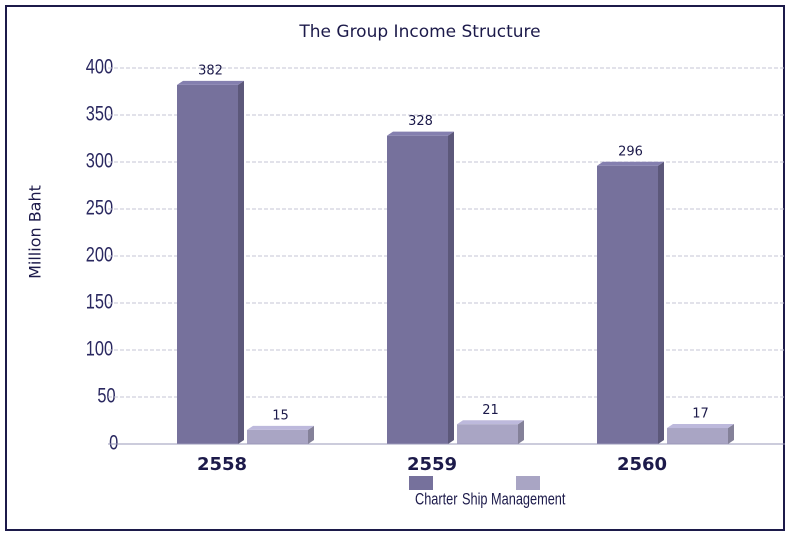  Describe the element at coordinates (642, 464) in the screenshot. I see `x-tick-label: 2560` at that location.